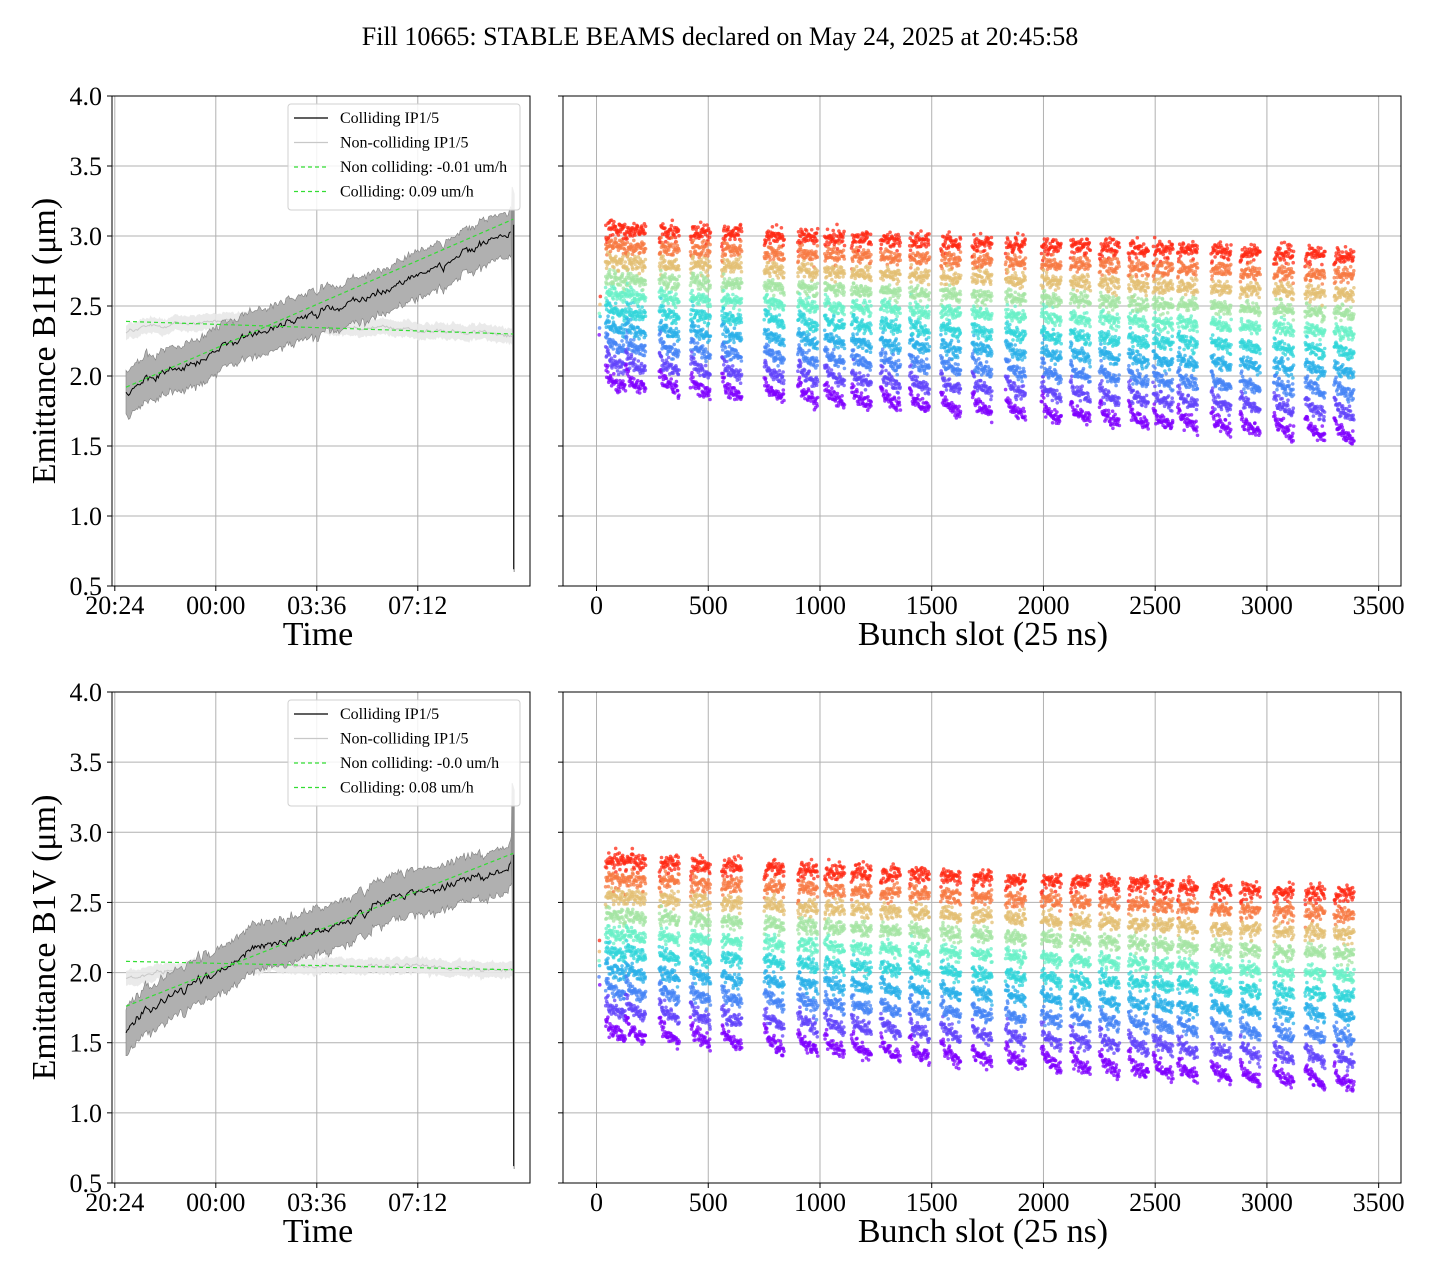  Describe the element at coordinates (215, 605) in the screenshot. I see `x-tick-label: 00:00` at that location.